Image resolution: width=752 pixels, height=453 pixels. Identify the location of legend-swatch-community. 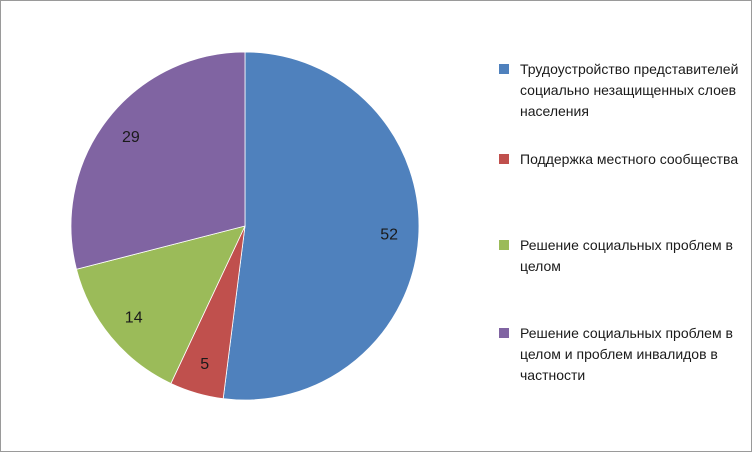
(504, 159).